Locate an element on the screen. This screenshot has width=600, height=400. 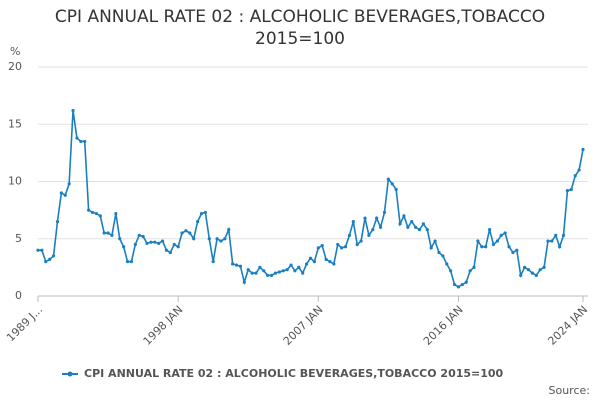
x-tick-label: 2016 JAN is located at coordinates (443, 325).